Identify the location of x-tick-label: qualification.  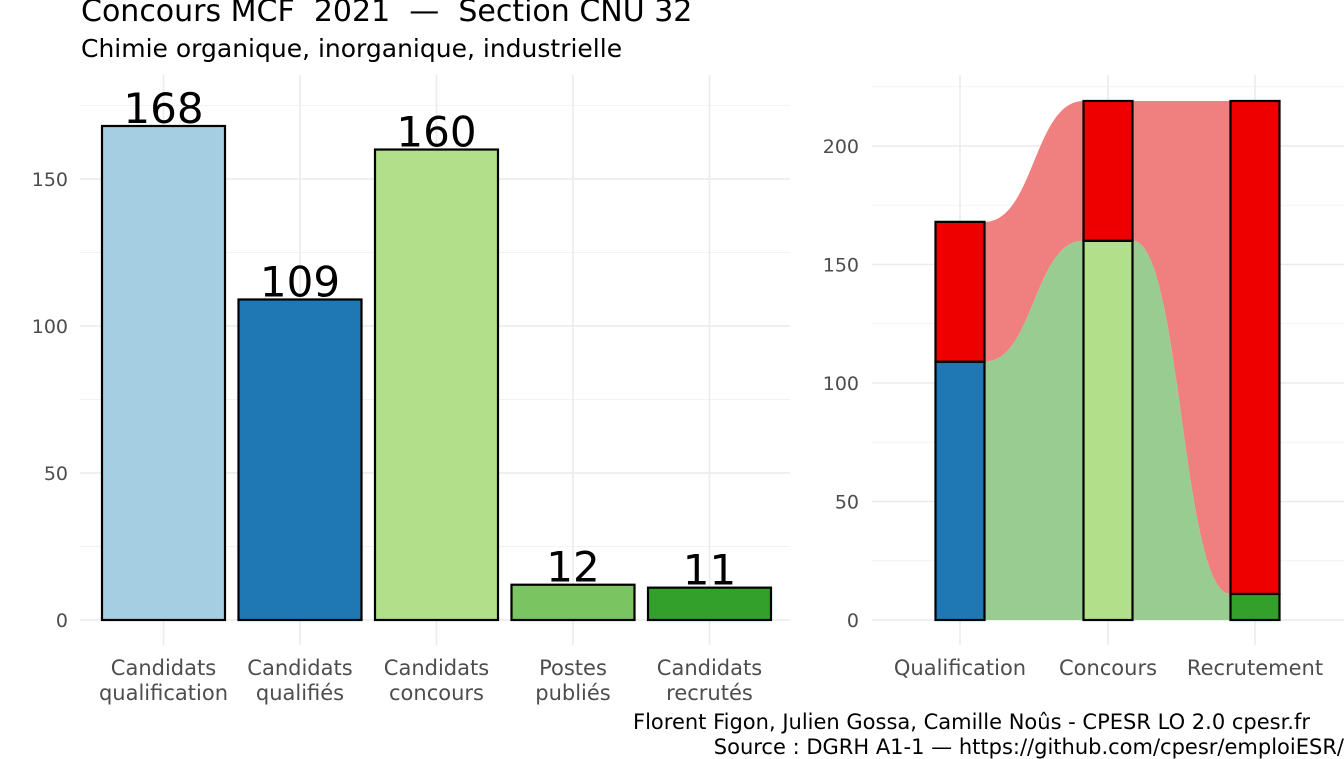
(163, 693).